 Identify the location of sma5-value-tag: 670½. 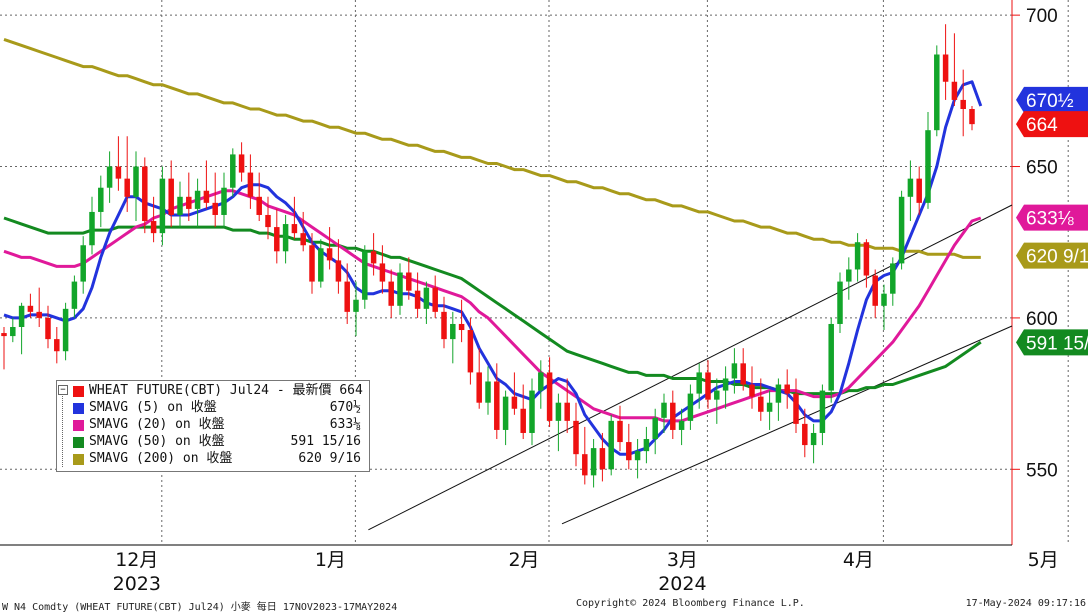
(1052, 99).